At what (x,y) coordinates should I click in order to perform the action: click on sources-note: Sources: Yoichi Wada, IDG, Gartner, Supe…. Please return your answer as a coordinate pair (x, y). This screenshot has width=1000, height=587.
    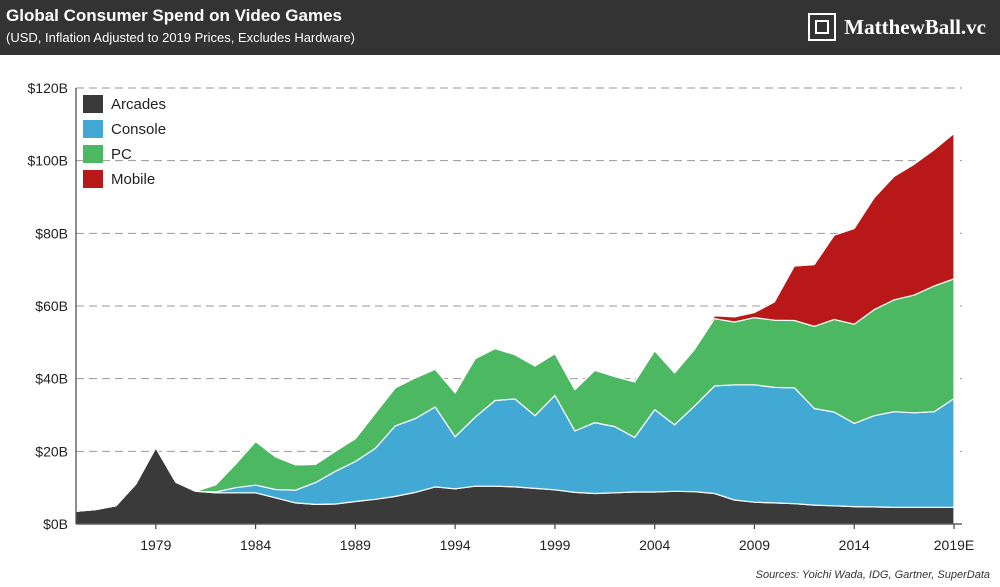
    Looking at the image, I should click on (872, 575).